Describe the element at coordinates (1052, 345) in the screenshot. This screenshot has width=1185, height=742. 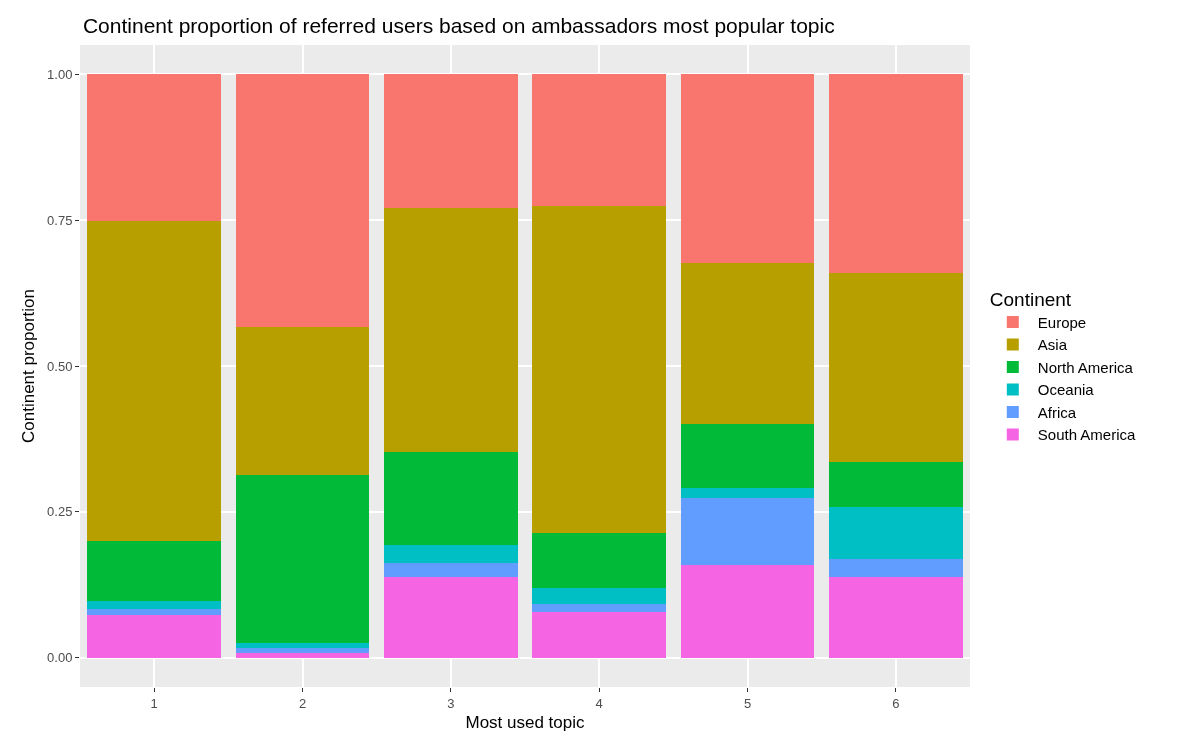
I see `legend-label: Asia` at that location.